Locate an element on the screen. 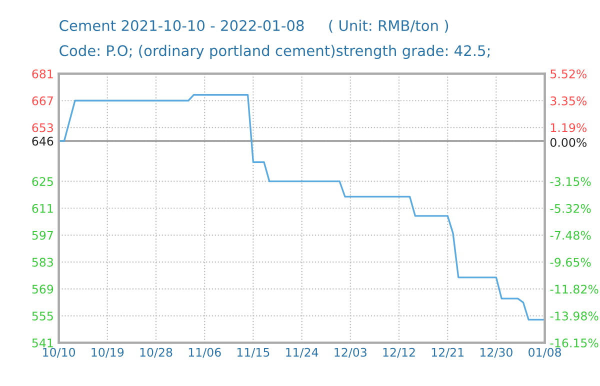  y-tick-label: 541 is located at coordinates (42, 343).